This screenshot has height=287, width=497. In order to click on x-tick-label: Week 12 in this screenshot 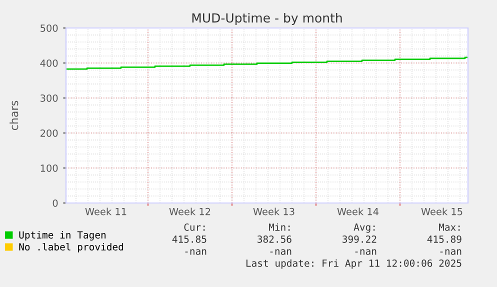, I will do `click(189, 212)`.